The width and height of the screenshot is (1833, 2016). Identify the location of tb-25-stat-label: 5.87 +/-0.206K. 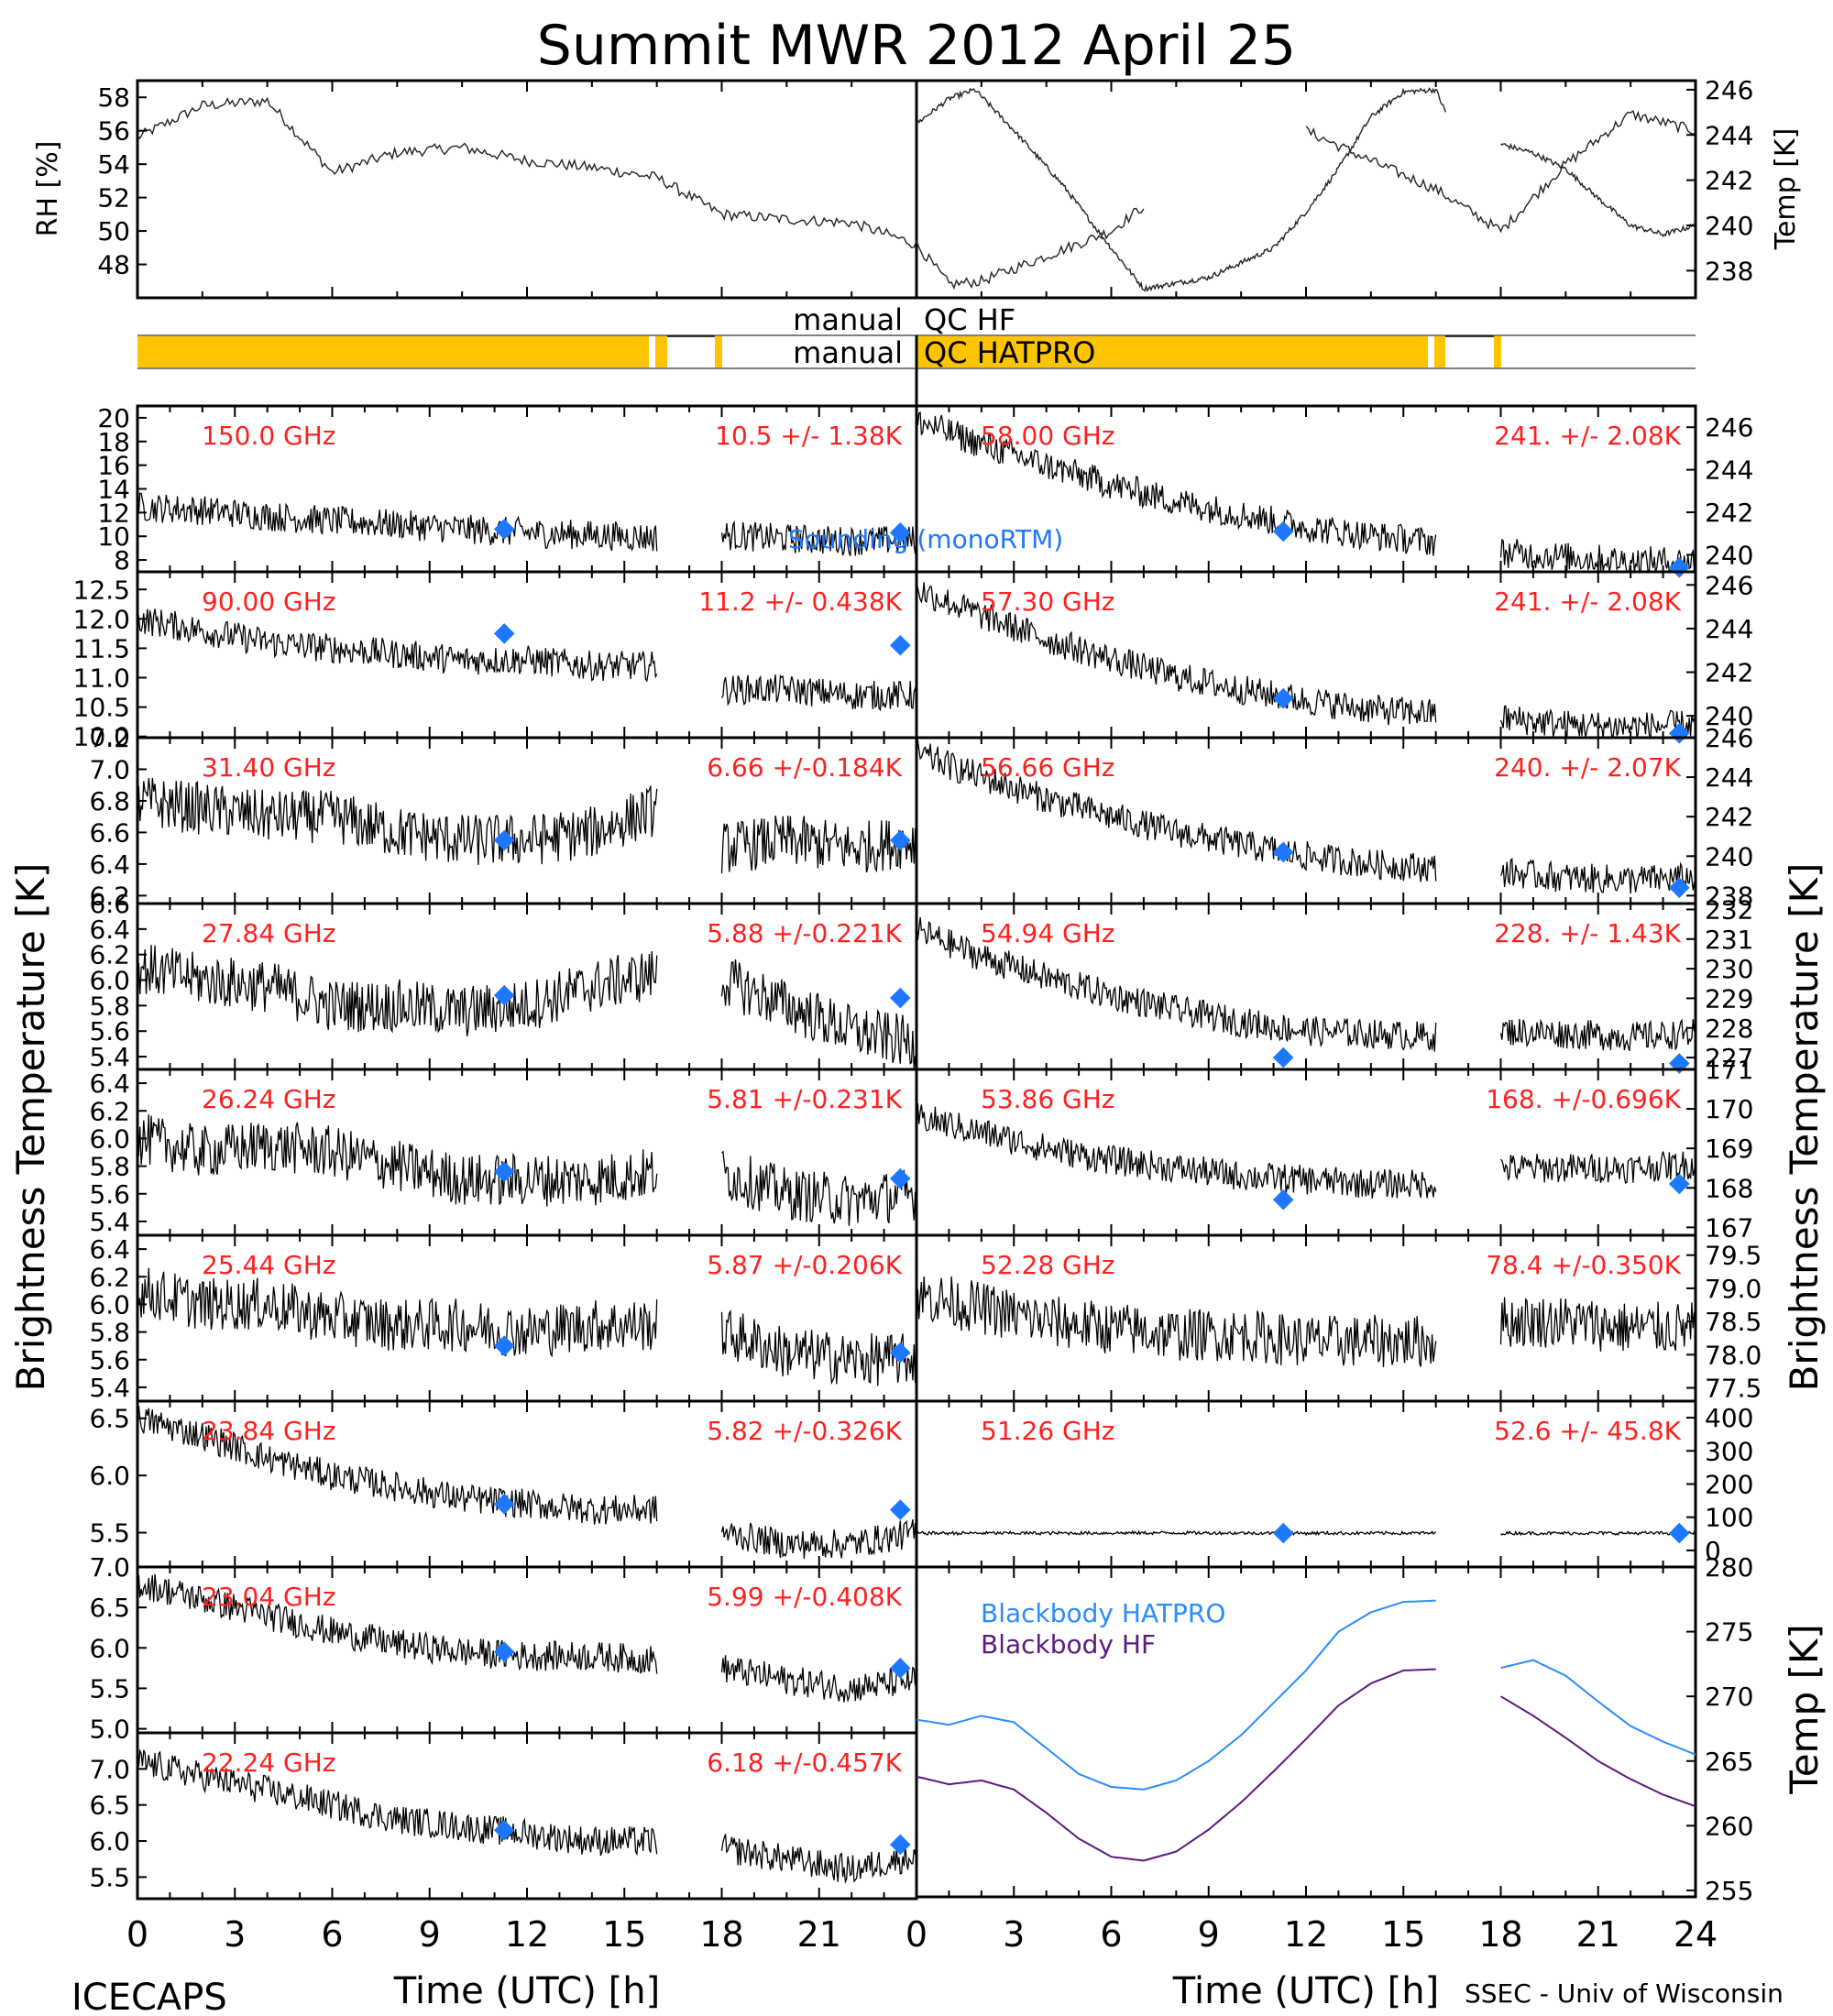
(804, 1265).